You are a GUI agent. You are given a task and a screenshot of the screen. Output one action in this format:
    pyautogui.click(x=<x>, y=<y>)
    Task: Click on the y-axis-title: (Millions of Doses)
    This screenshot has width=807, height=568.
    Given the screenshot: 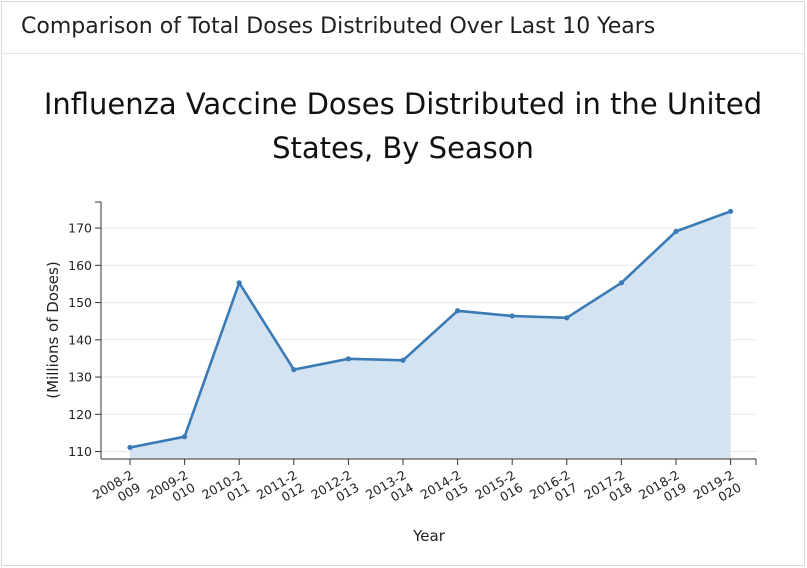 What is the action you would take?
    pyautogui.click(x=53, y=329)
    